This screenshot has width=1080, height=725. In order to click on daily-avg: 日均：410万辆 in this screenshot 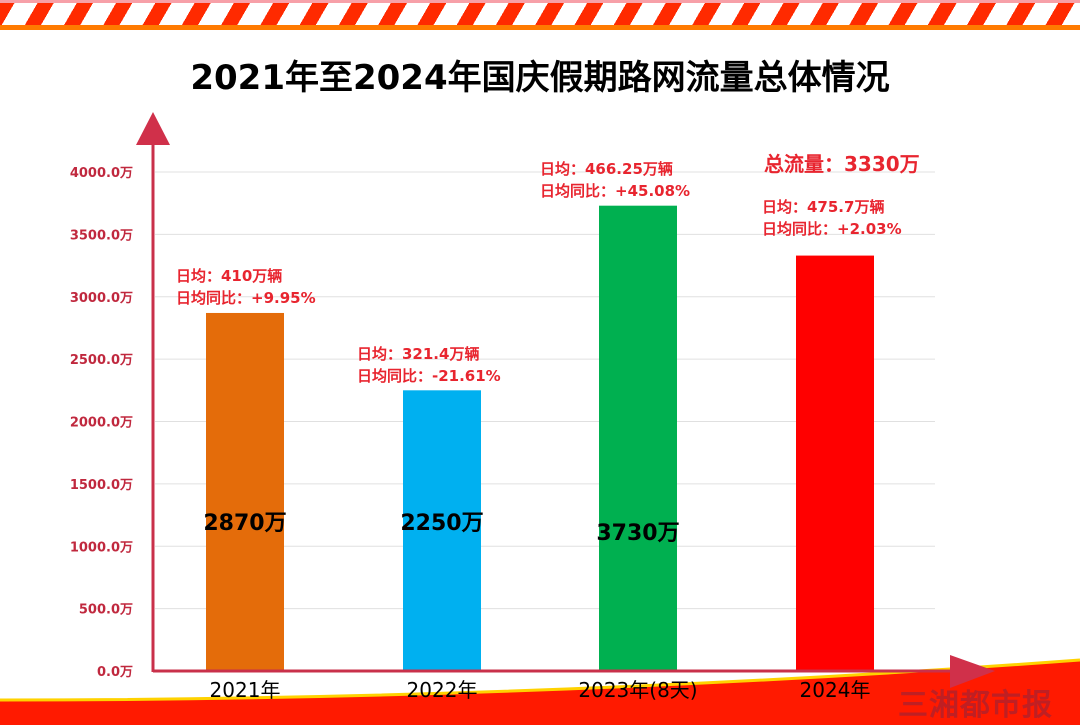, I will do `click(229, 276)`.